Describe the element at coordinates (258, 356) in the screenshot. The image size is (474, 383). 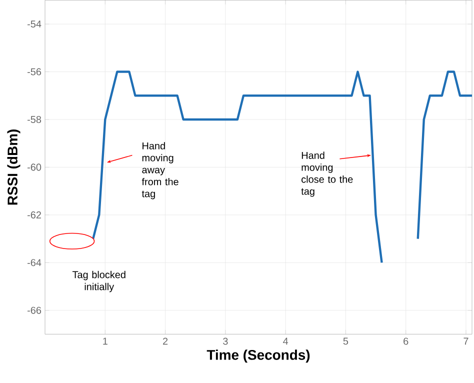
I see `x-axis-title: Time (Seconds)` at that location.